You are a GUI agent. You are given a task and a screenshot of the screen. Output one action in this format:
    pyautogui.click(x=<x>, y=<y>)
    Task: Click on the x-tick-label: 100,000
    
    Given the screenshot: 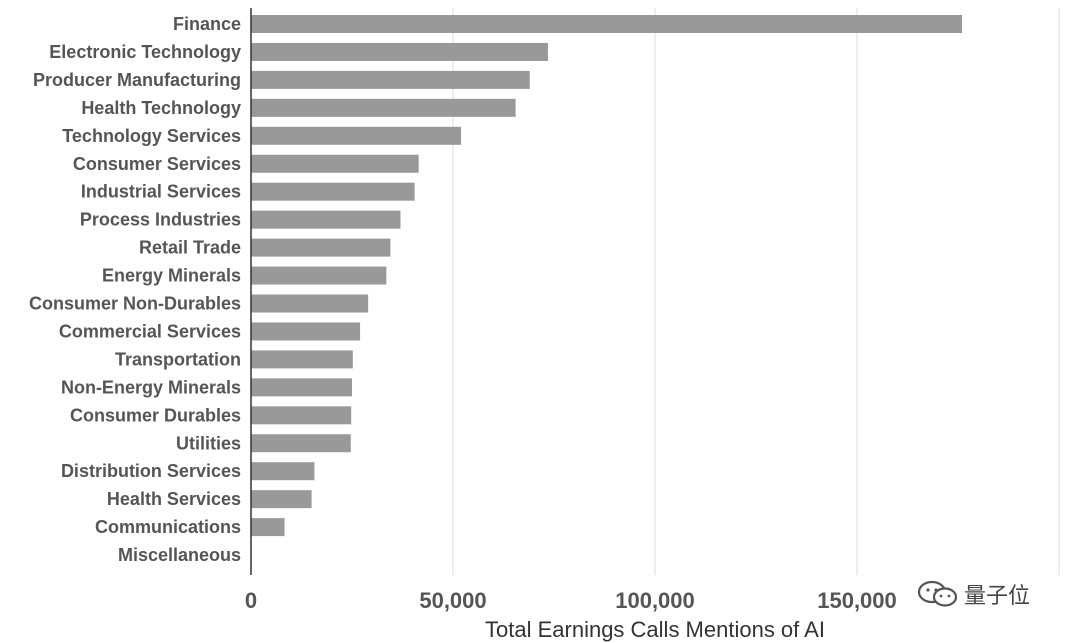 What is the action you would take?
    pyautogui.click(x=655, y=600)
    